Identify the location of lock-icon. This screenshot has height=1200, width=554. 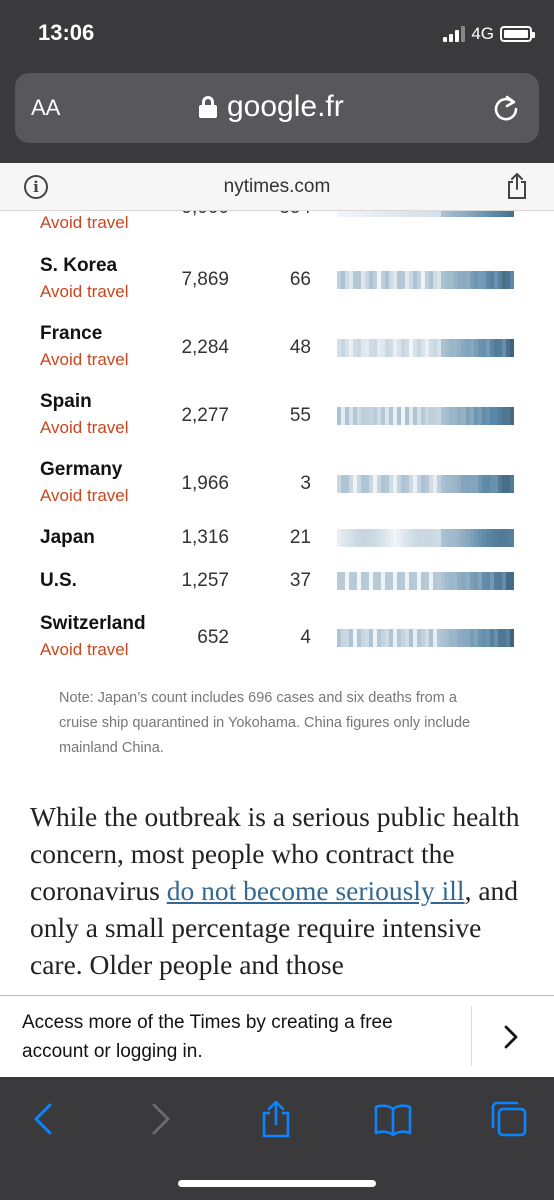
(208, 107).